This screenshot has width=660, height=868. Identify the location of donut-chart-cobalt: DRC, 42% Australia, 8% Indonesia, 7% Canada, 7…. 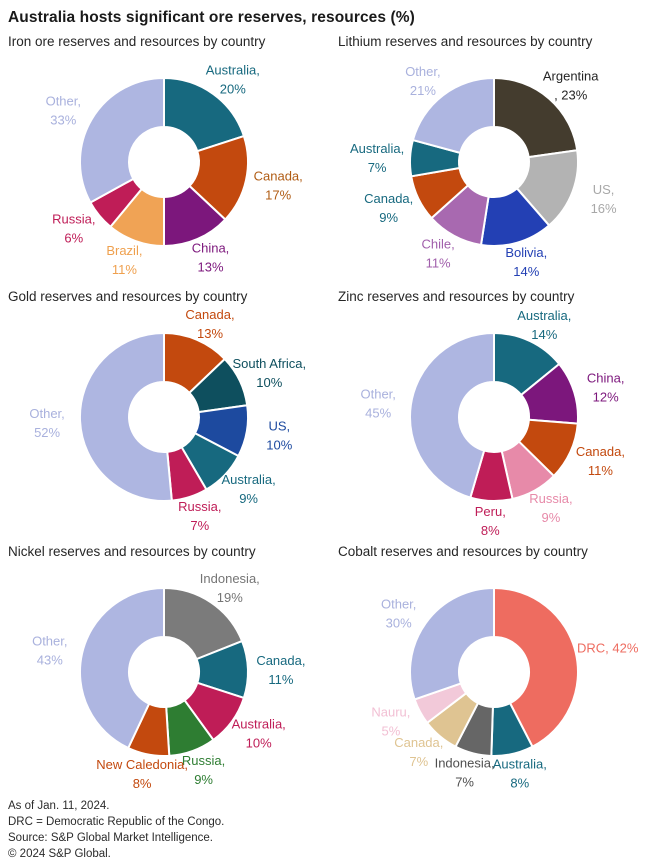
(505, 689).